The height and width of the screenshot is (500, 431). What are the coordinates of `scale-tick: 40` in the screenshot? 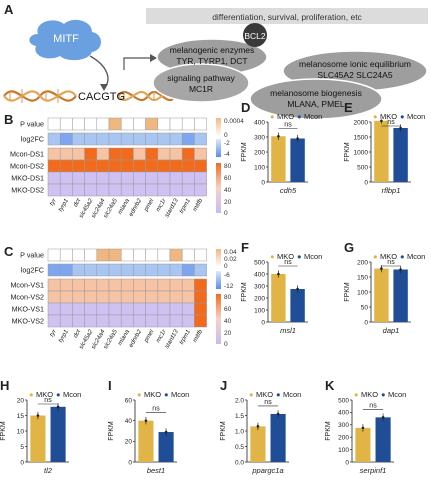 It's located at (228, 190).